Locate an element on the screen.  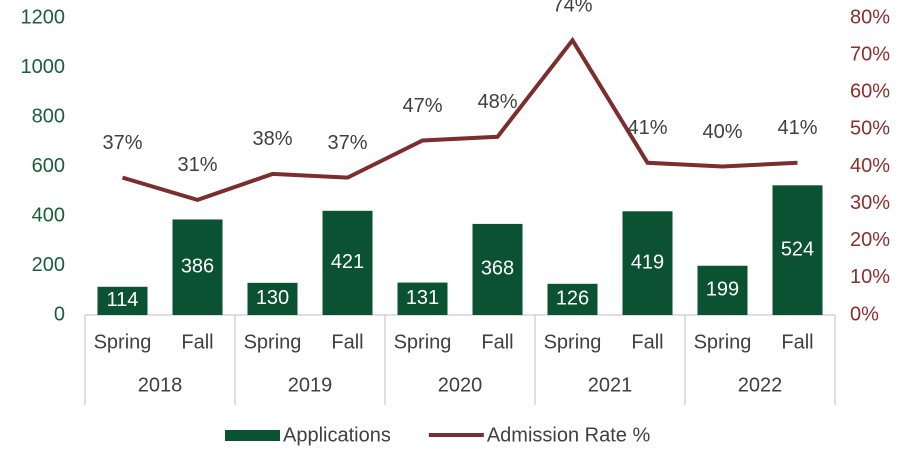
legend-swatch is located at coordinates (252, 435).